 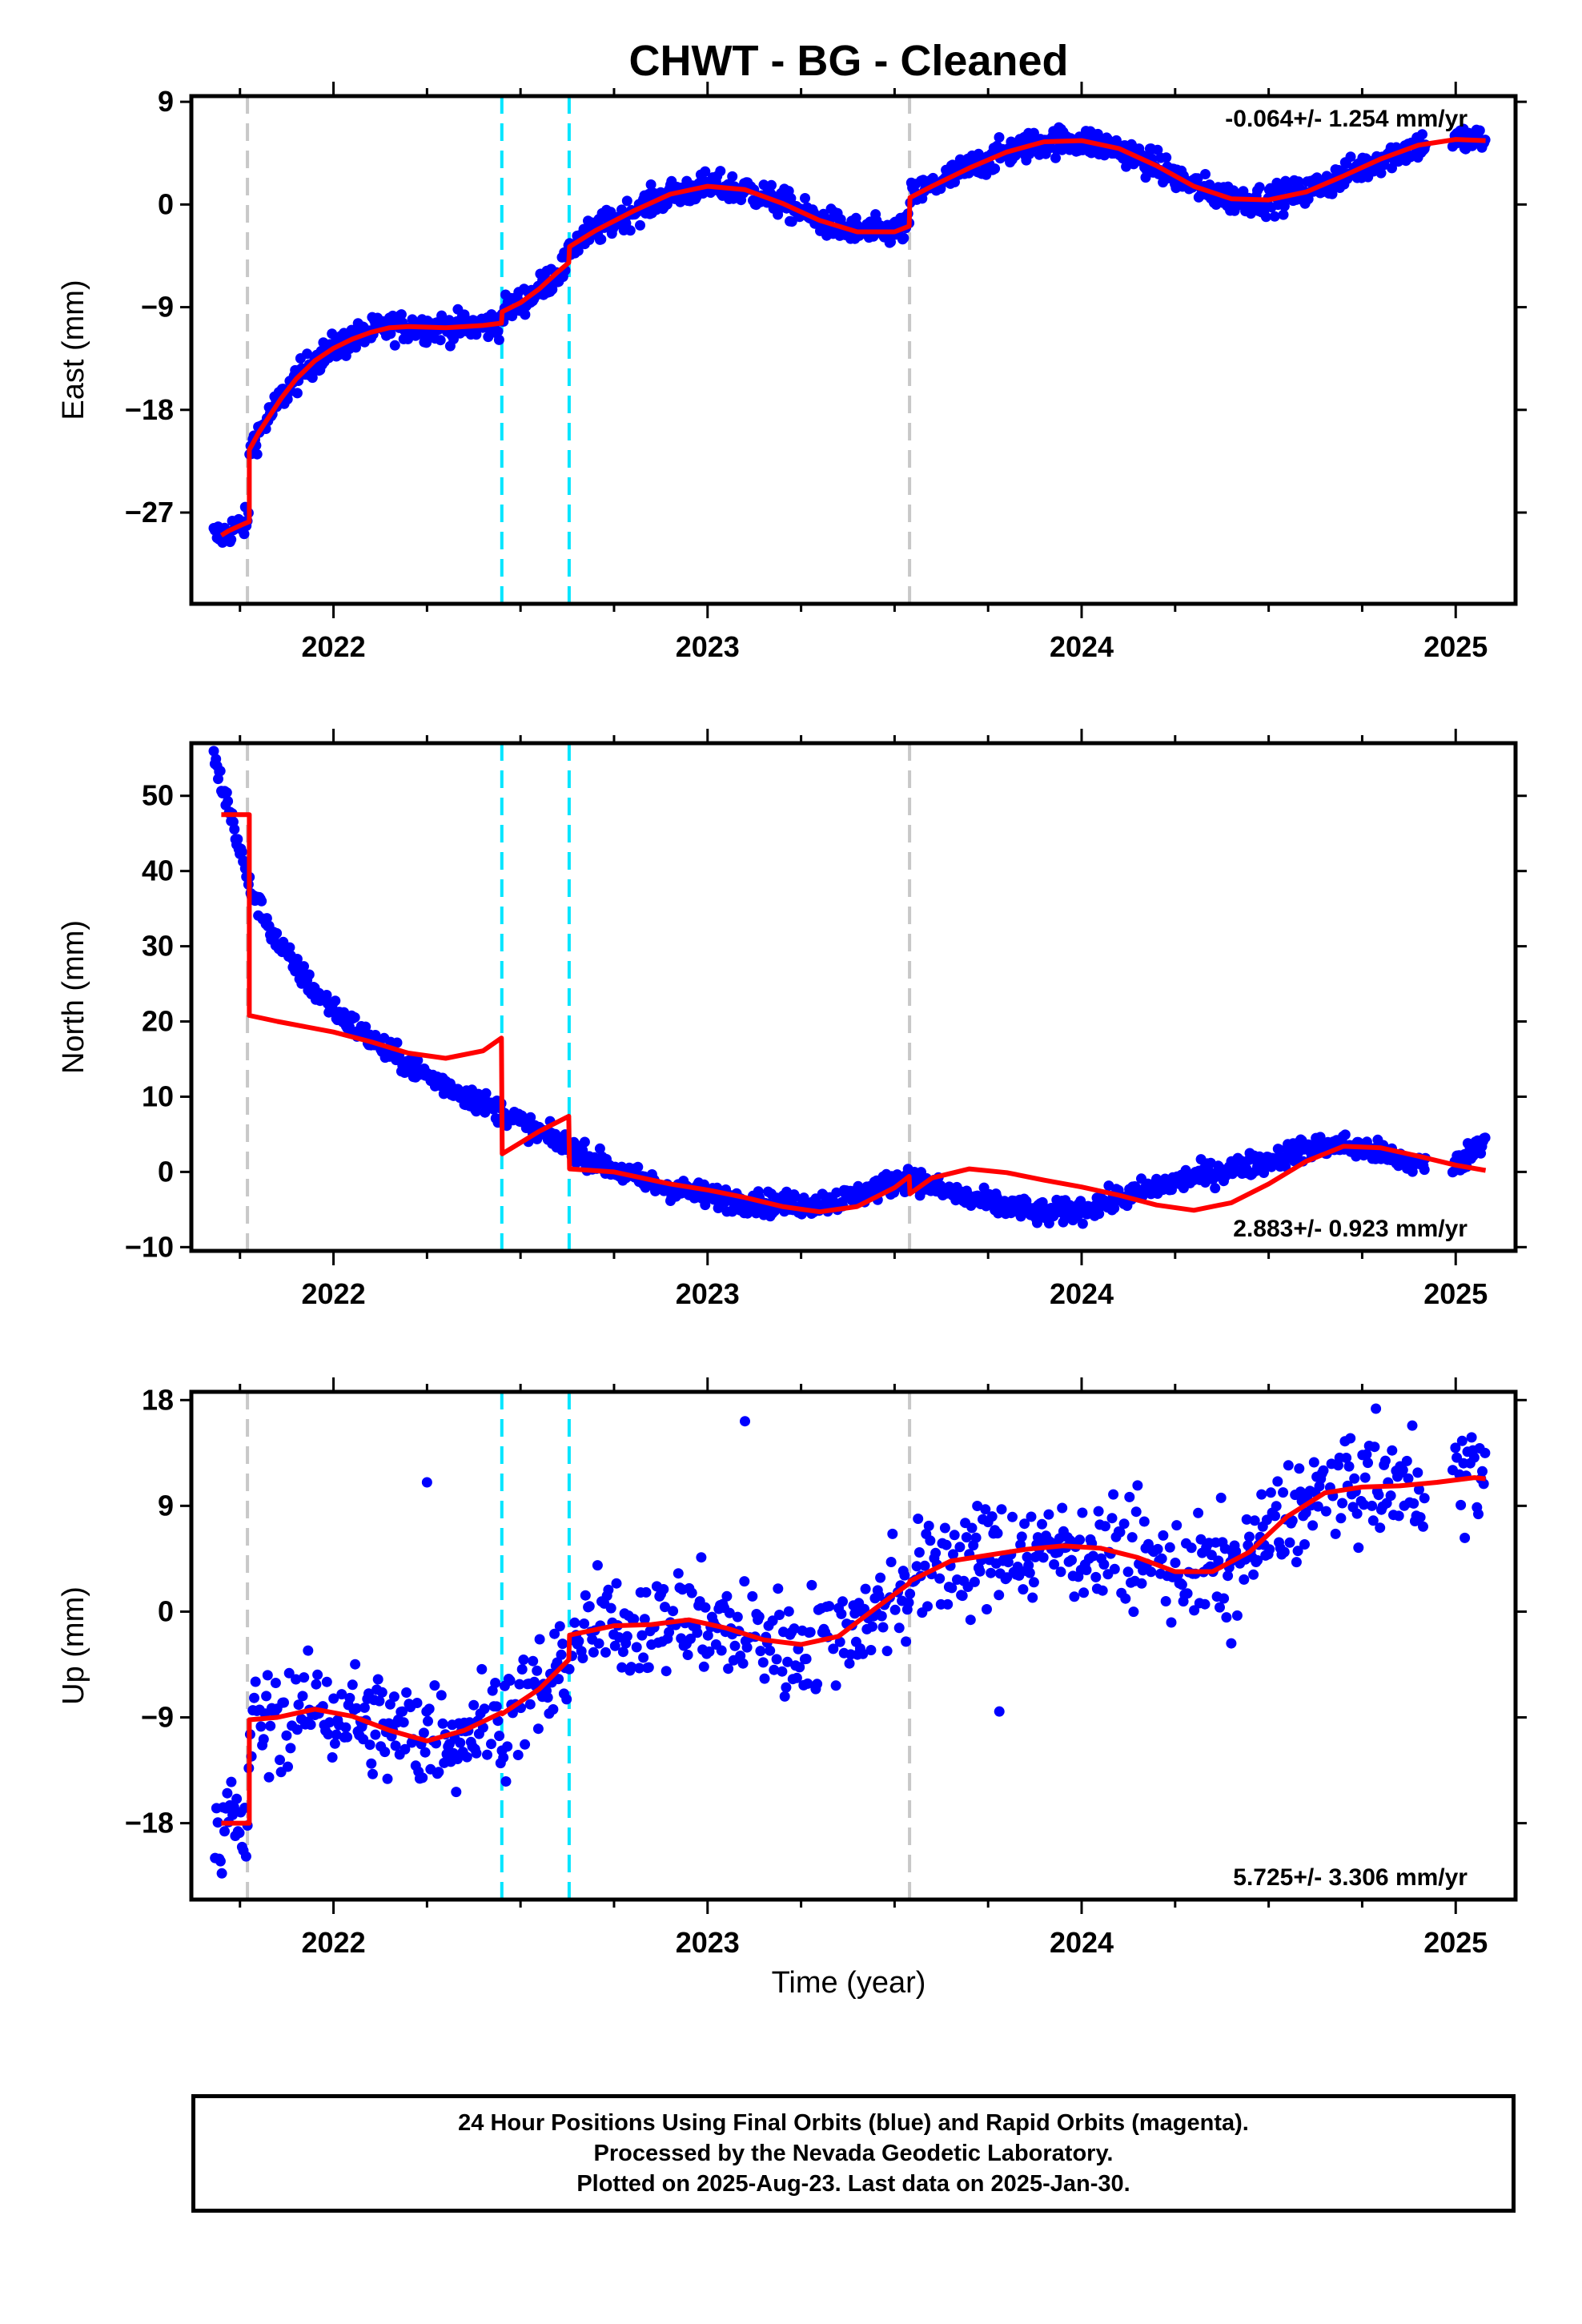 What do you see at coordinates (158, 1399) in the screenshot?
I see `y-tick-label: 18` at bounding box center [158, 1399].